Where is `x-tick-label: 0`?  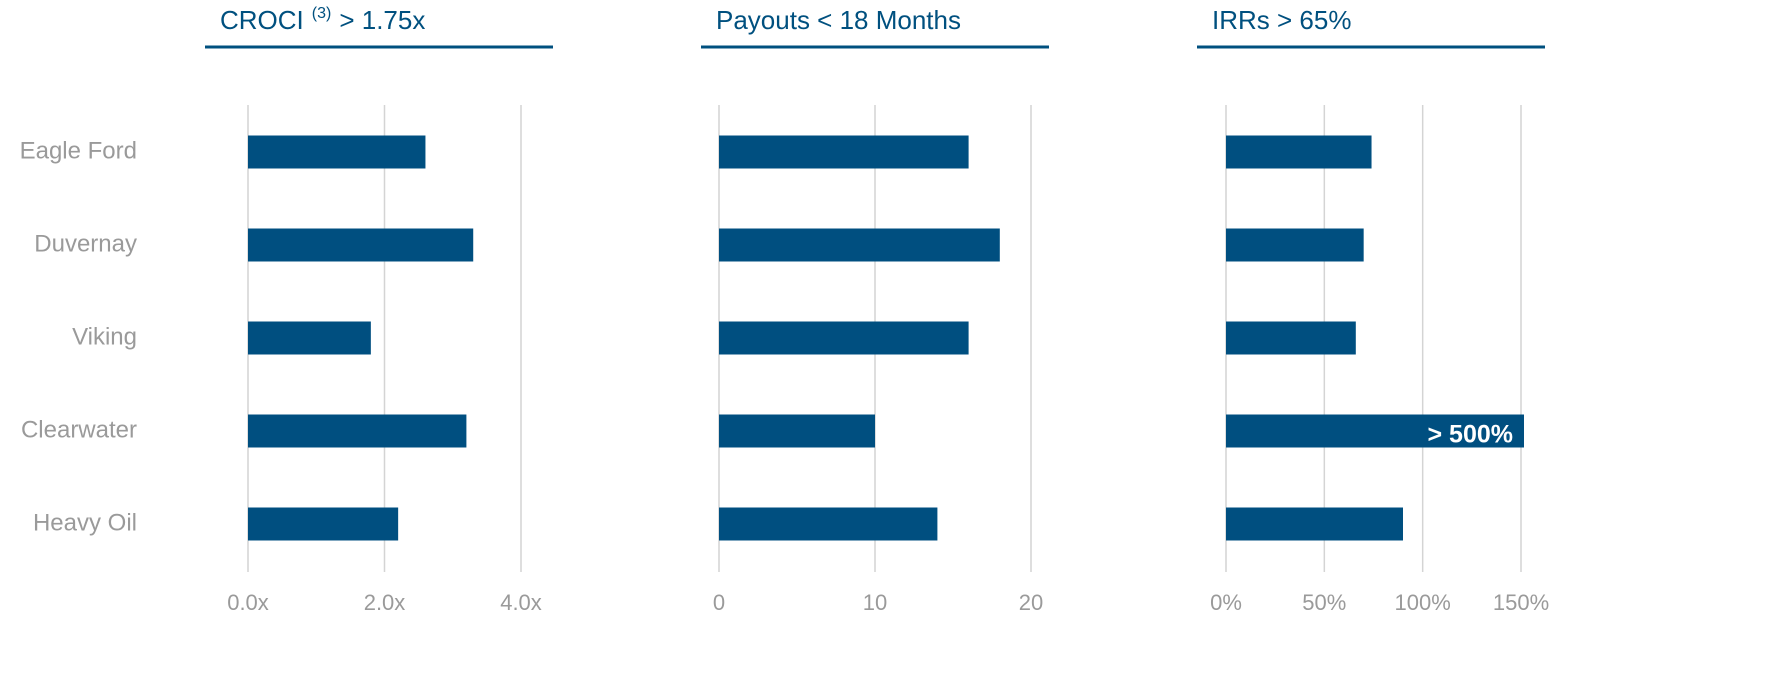 x-tick-label: 0 is located at coordinates (719, 602).